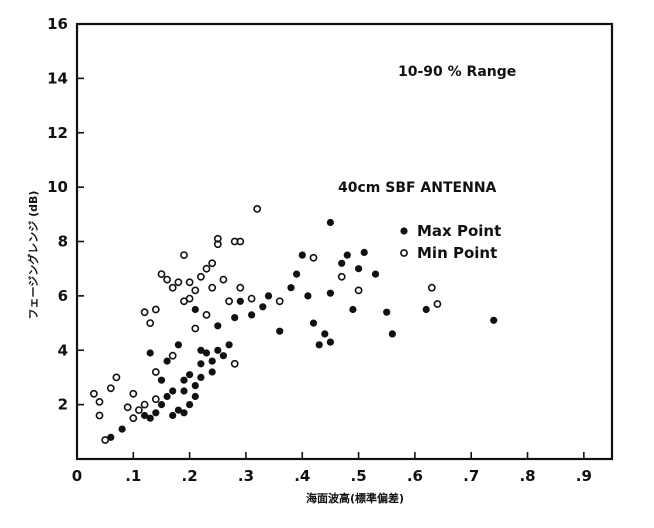  Describe the element at coordinates (415, 476) in the screenshot. I see `x-tick-label: .6` at that location.